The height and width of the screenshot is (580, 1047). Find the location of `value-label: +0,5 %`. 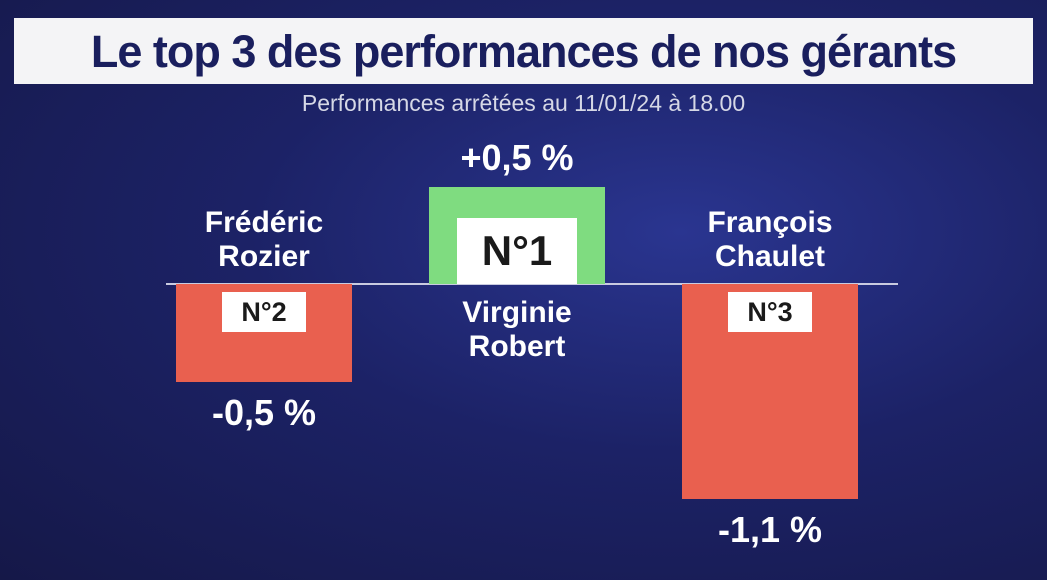

value-label: +0,5 % is located at coordinates (517, 157).